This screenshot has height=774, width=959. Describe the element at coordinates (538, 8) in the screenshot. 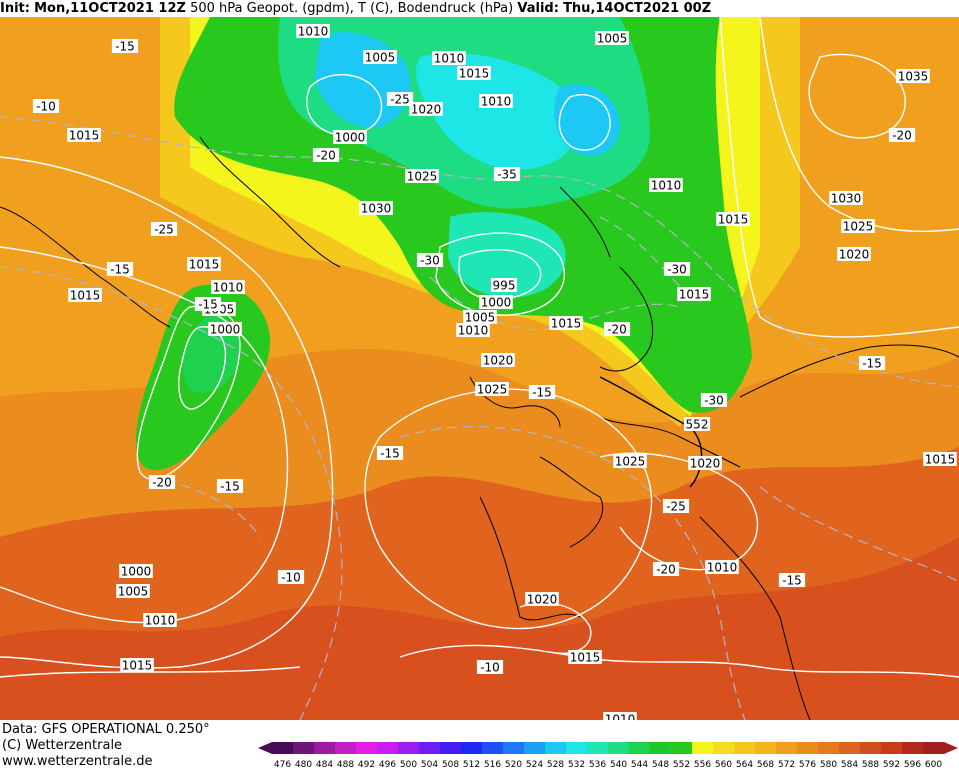

I see `valid-label: Valid:` at that location.